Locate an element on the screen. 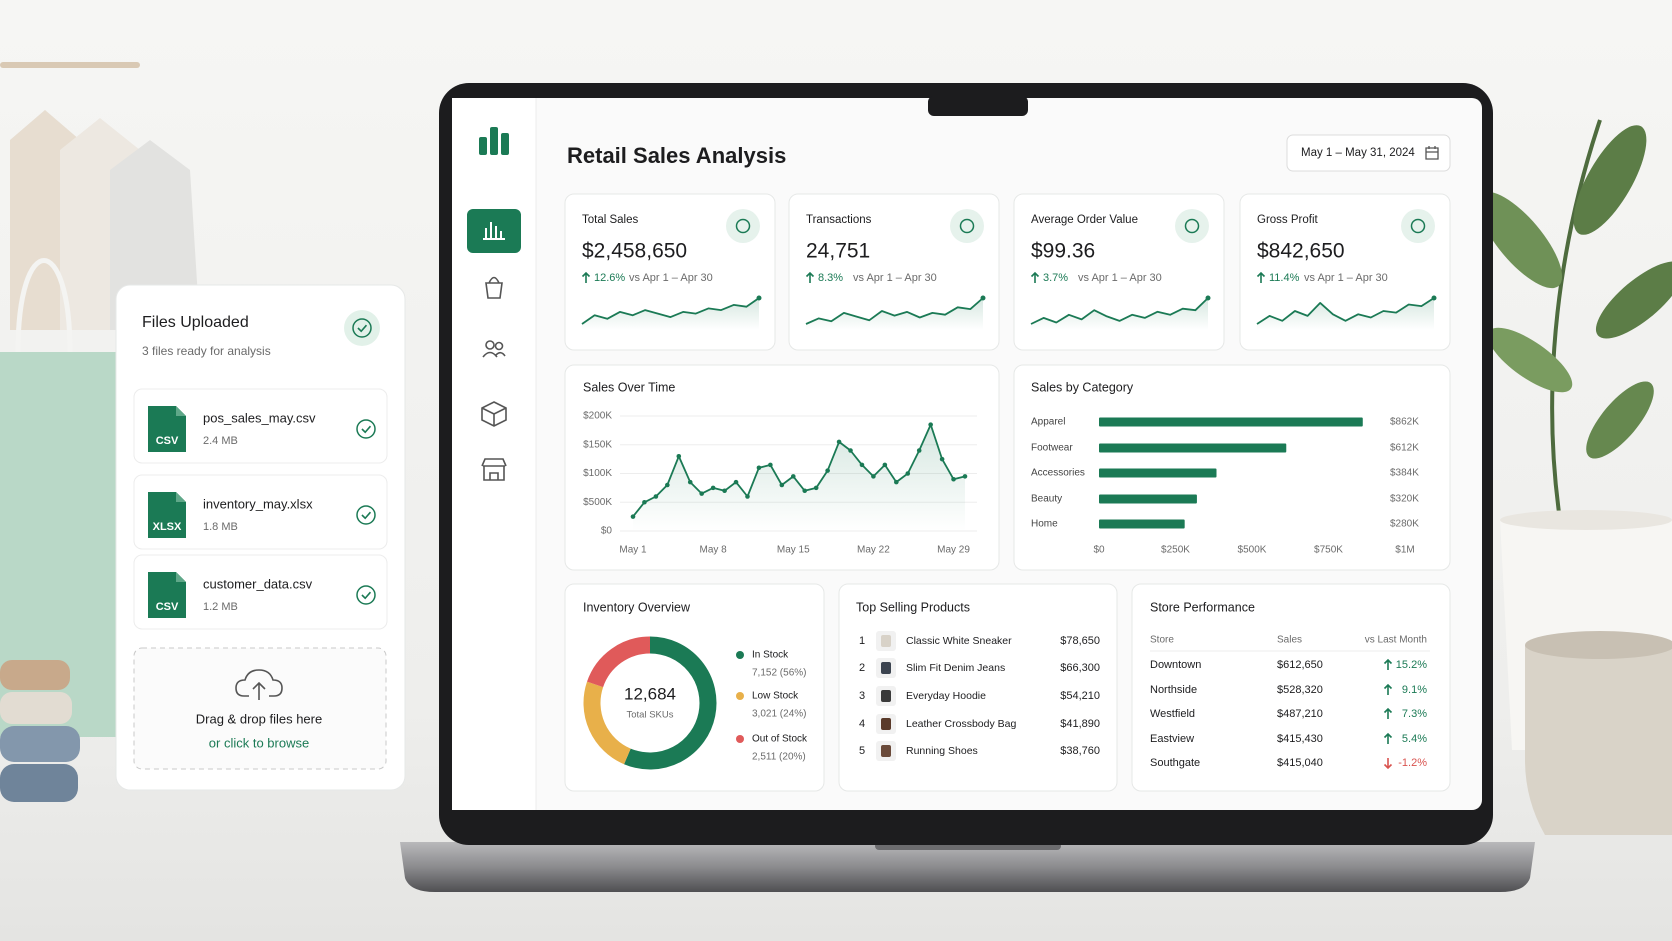  legend-label: In Stock is located at coordinates (770, 655).